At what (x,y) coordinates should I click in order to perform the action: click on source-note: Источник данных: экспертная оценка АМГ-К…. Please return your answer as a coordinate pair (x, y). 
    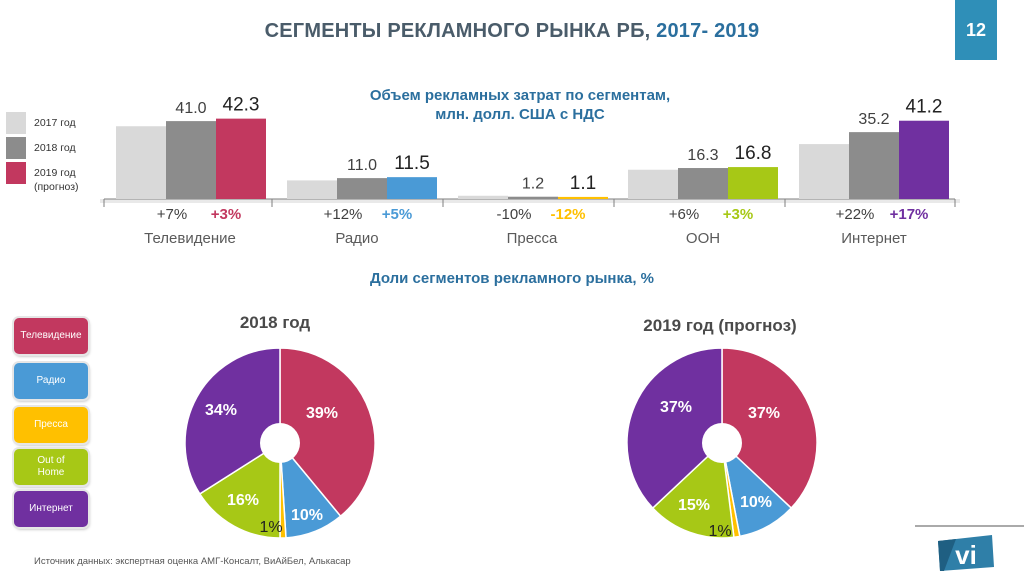
    Looking at the image, I should click on (192, 561).